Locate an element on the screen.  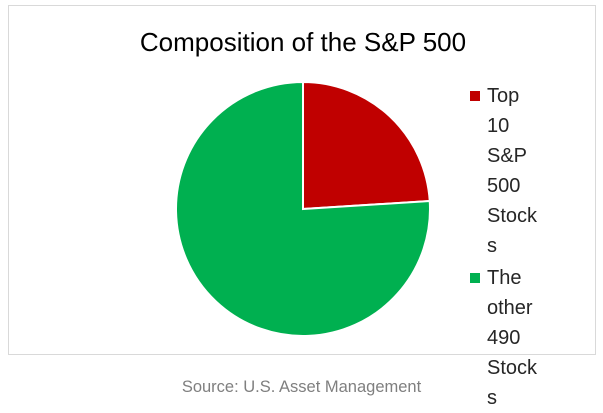
legend-label-top10: Top 10 S&P 500 Stocks is located at coordinates (512, 171).